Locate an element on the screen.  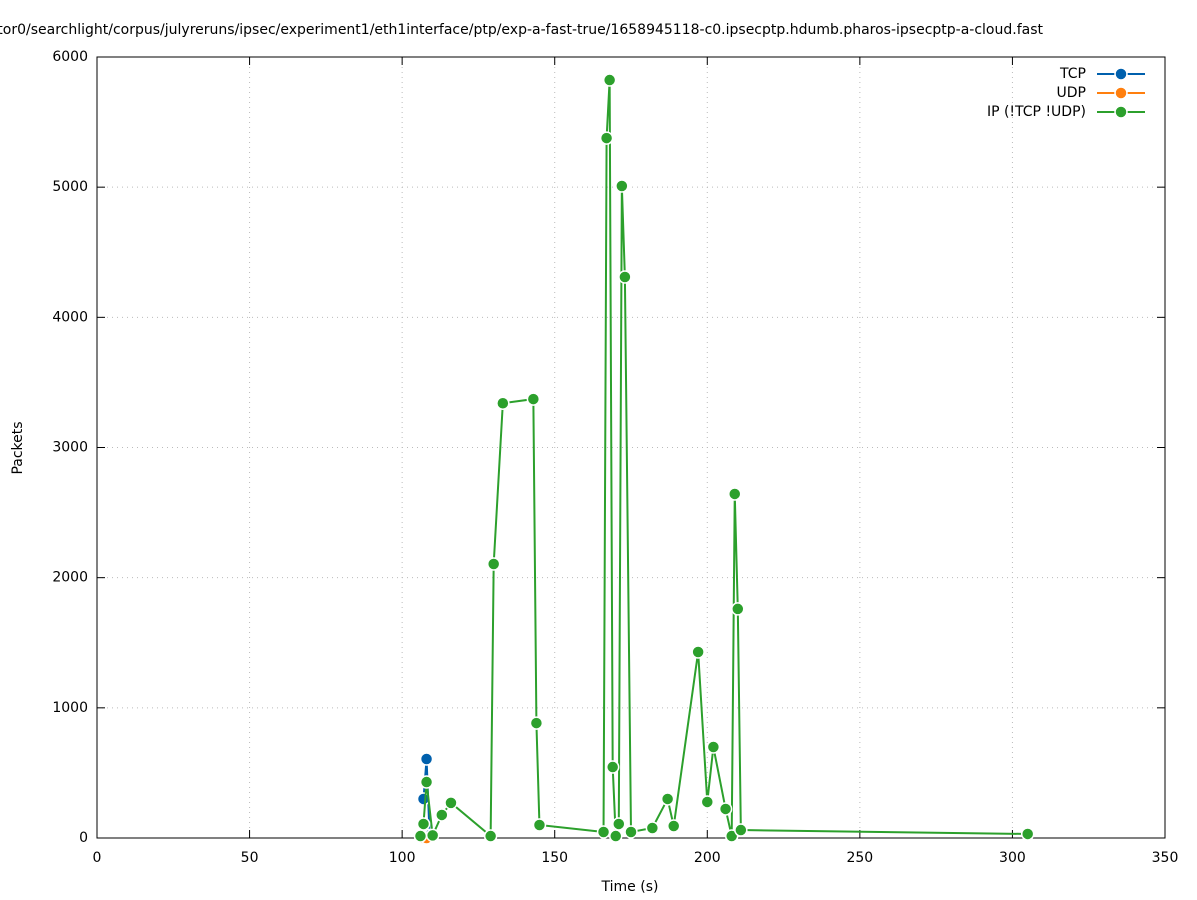
x-tick-label: 0 is located at coordinates (97, 858).